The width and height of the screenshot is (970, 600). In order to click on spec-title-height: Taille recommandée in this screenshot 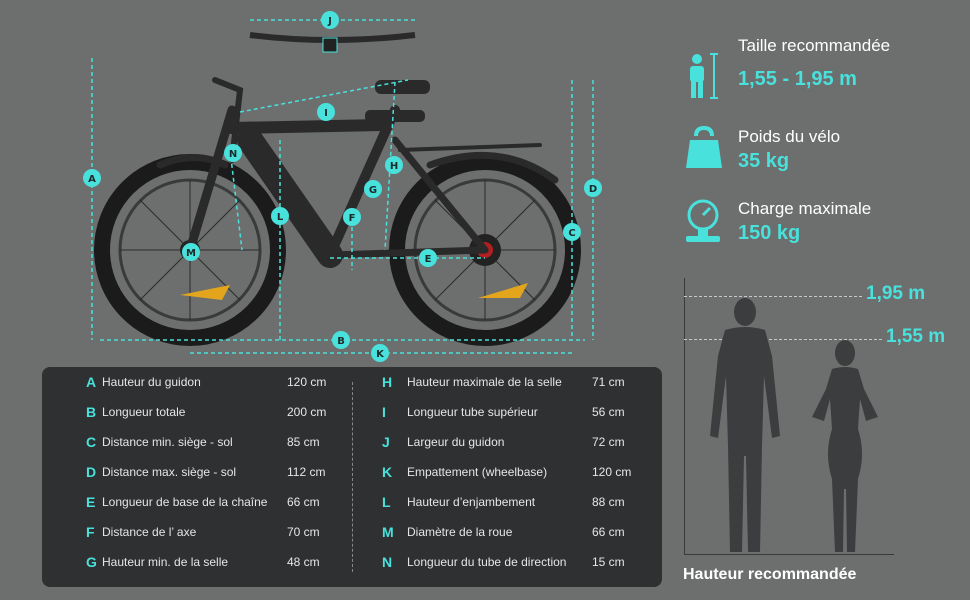, I will do `click(814, 45)`.